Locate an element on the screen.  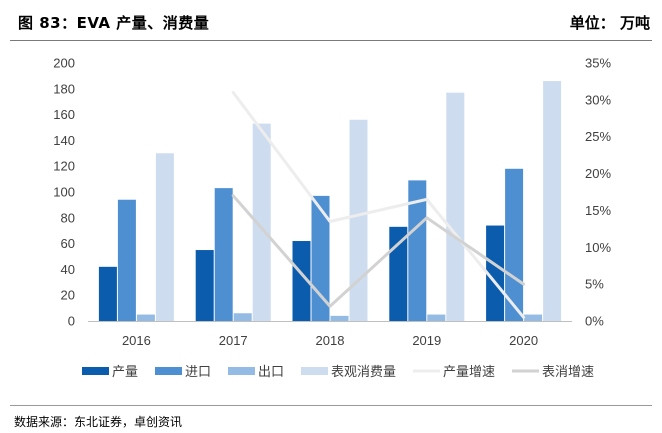
y-right-tick-label: 25% is located at coordinates (598, 136).